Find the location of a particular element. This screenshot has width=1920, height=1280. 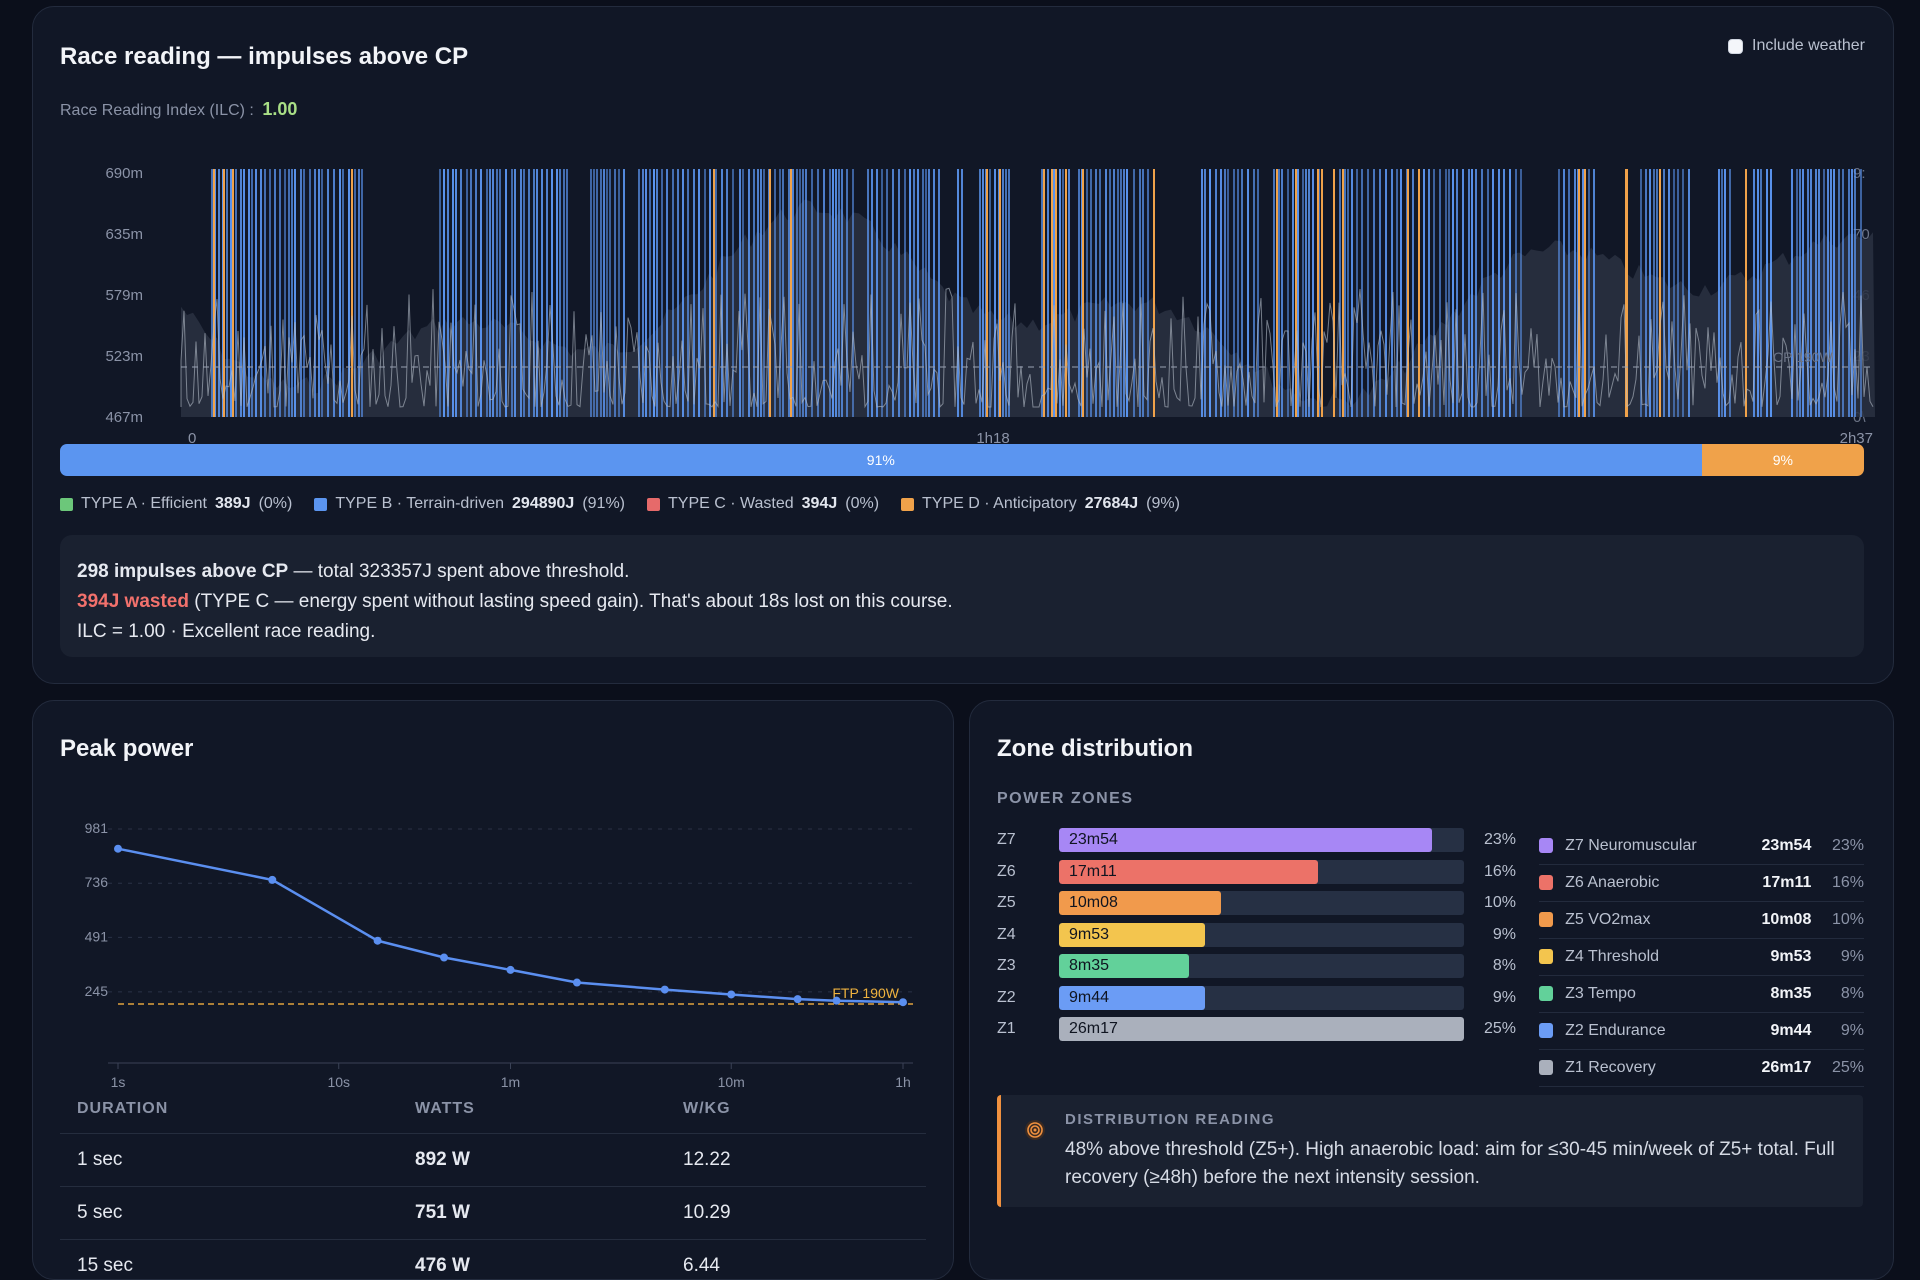

y-right-tick: 9: is located at coordinates (1859, 173).